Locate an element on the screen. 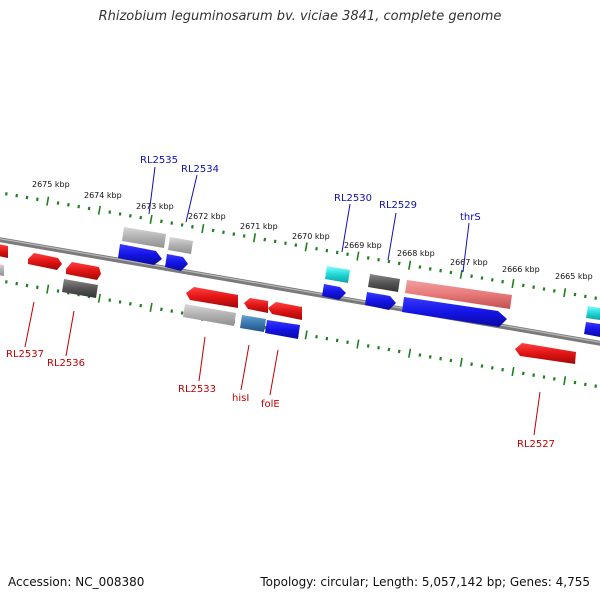 The height and width of the screenshot is (600, 600). gene-RL2534 is located at coordinates (176, 262).